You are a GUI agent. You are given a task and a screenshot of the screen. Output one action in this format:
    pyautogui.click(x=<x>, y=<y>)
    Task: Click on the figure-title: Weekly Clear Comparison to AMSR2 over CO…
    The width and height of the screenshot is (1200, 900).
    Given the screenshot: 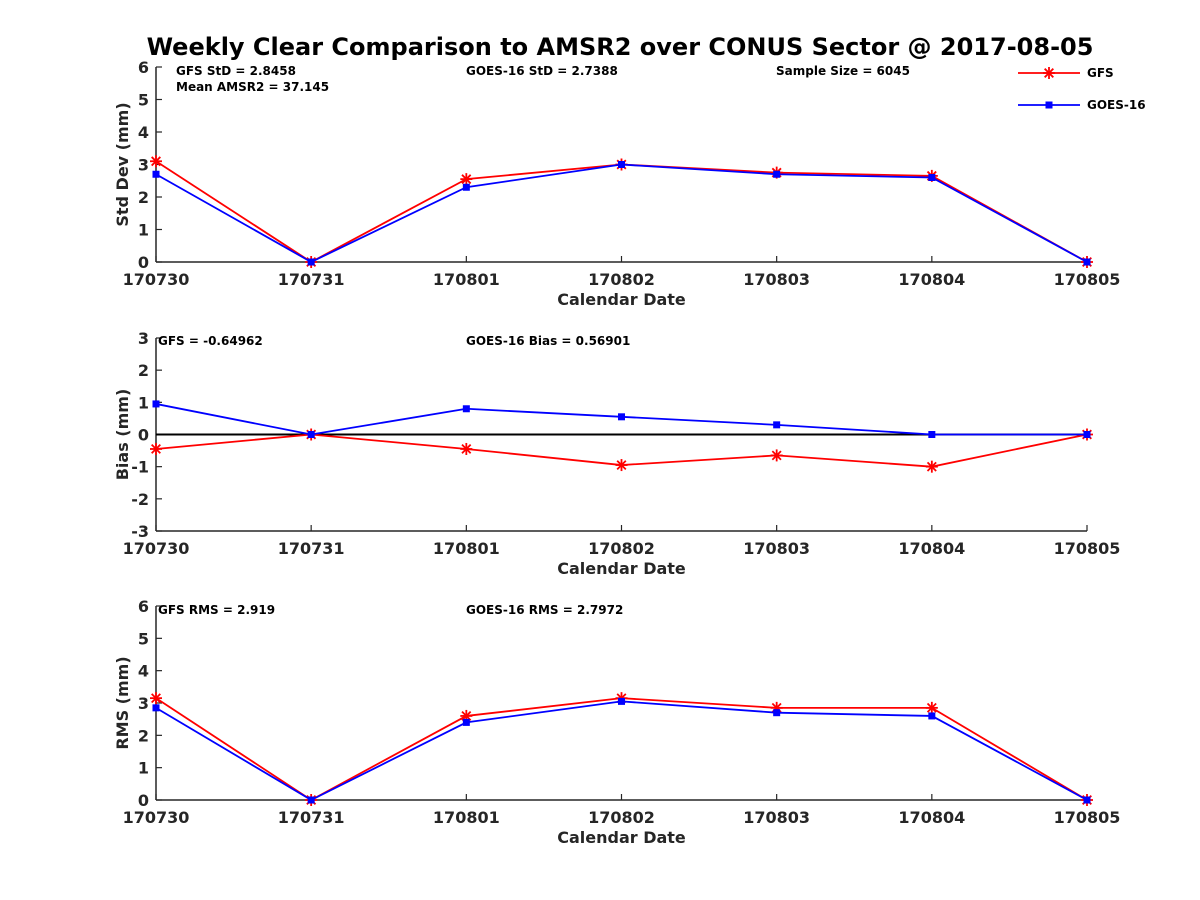 What is the action you would take?
    pyautogui.click(x=620, y=47)
    